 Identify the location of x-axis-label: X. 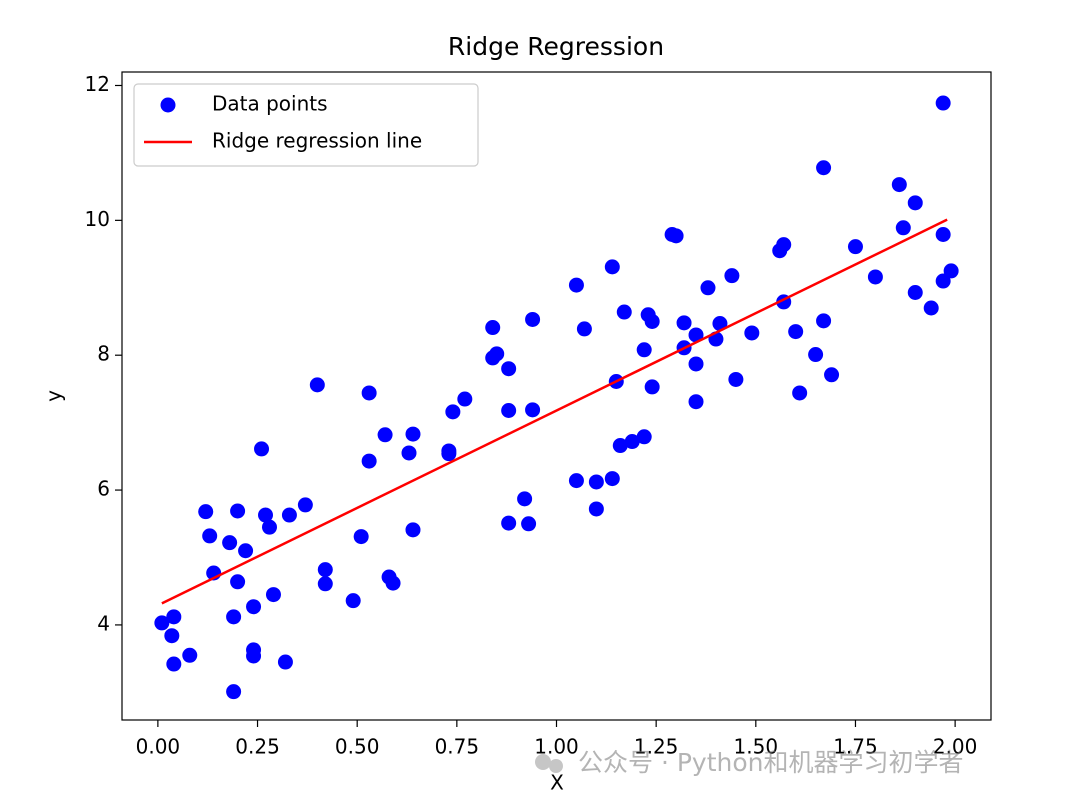
(557, 783).